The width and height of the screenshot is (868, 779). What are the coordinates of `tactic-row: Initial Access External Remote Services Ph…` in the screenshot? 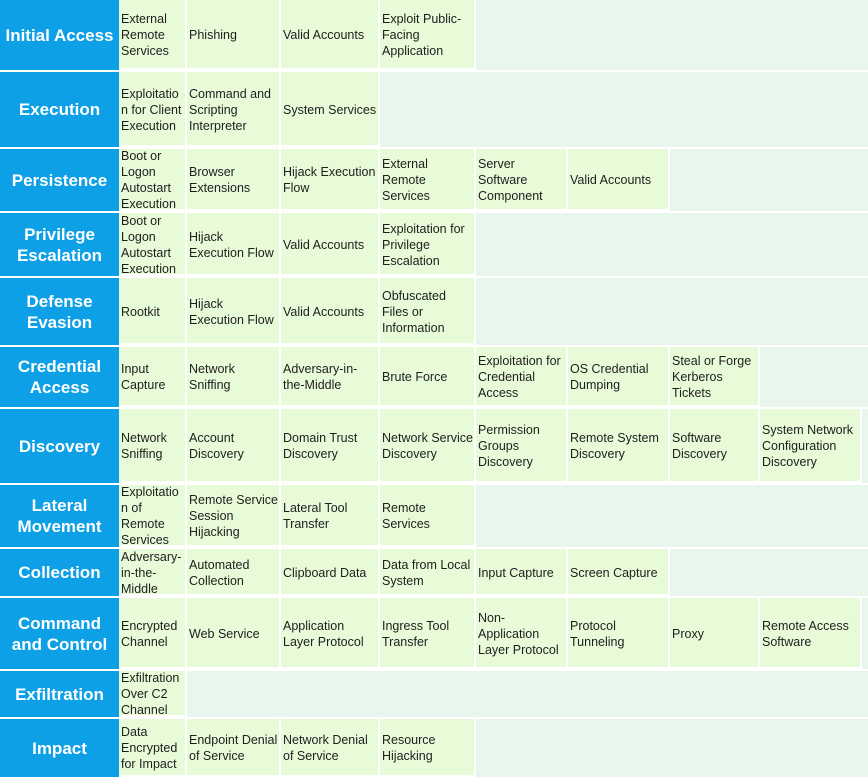 It's located at (434, 35).